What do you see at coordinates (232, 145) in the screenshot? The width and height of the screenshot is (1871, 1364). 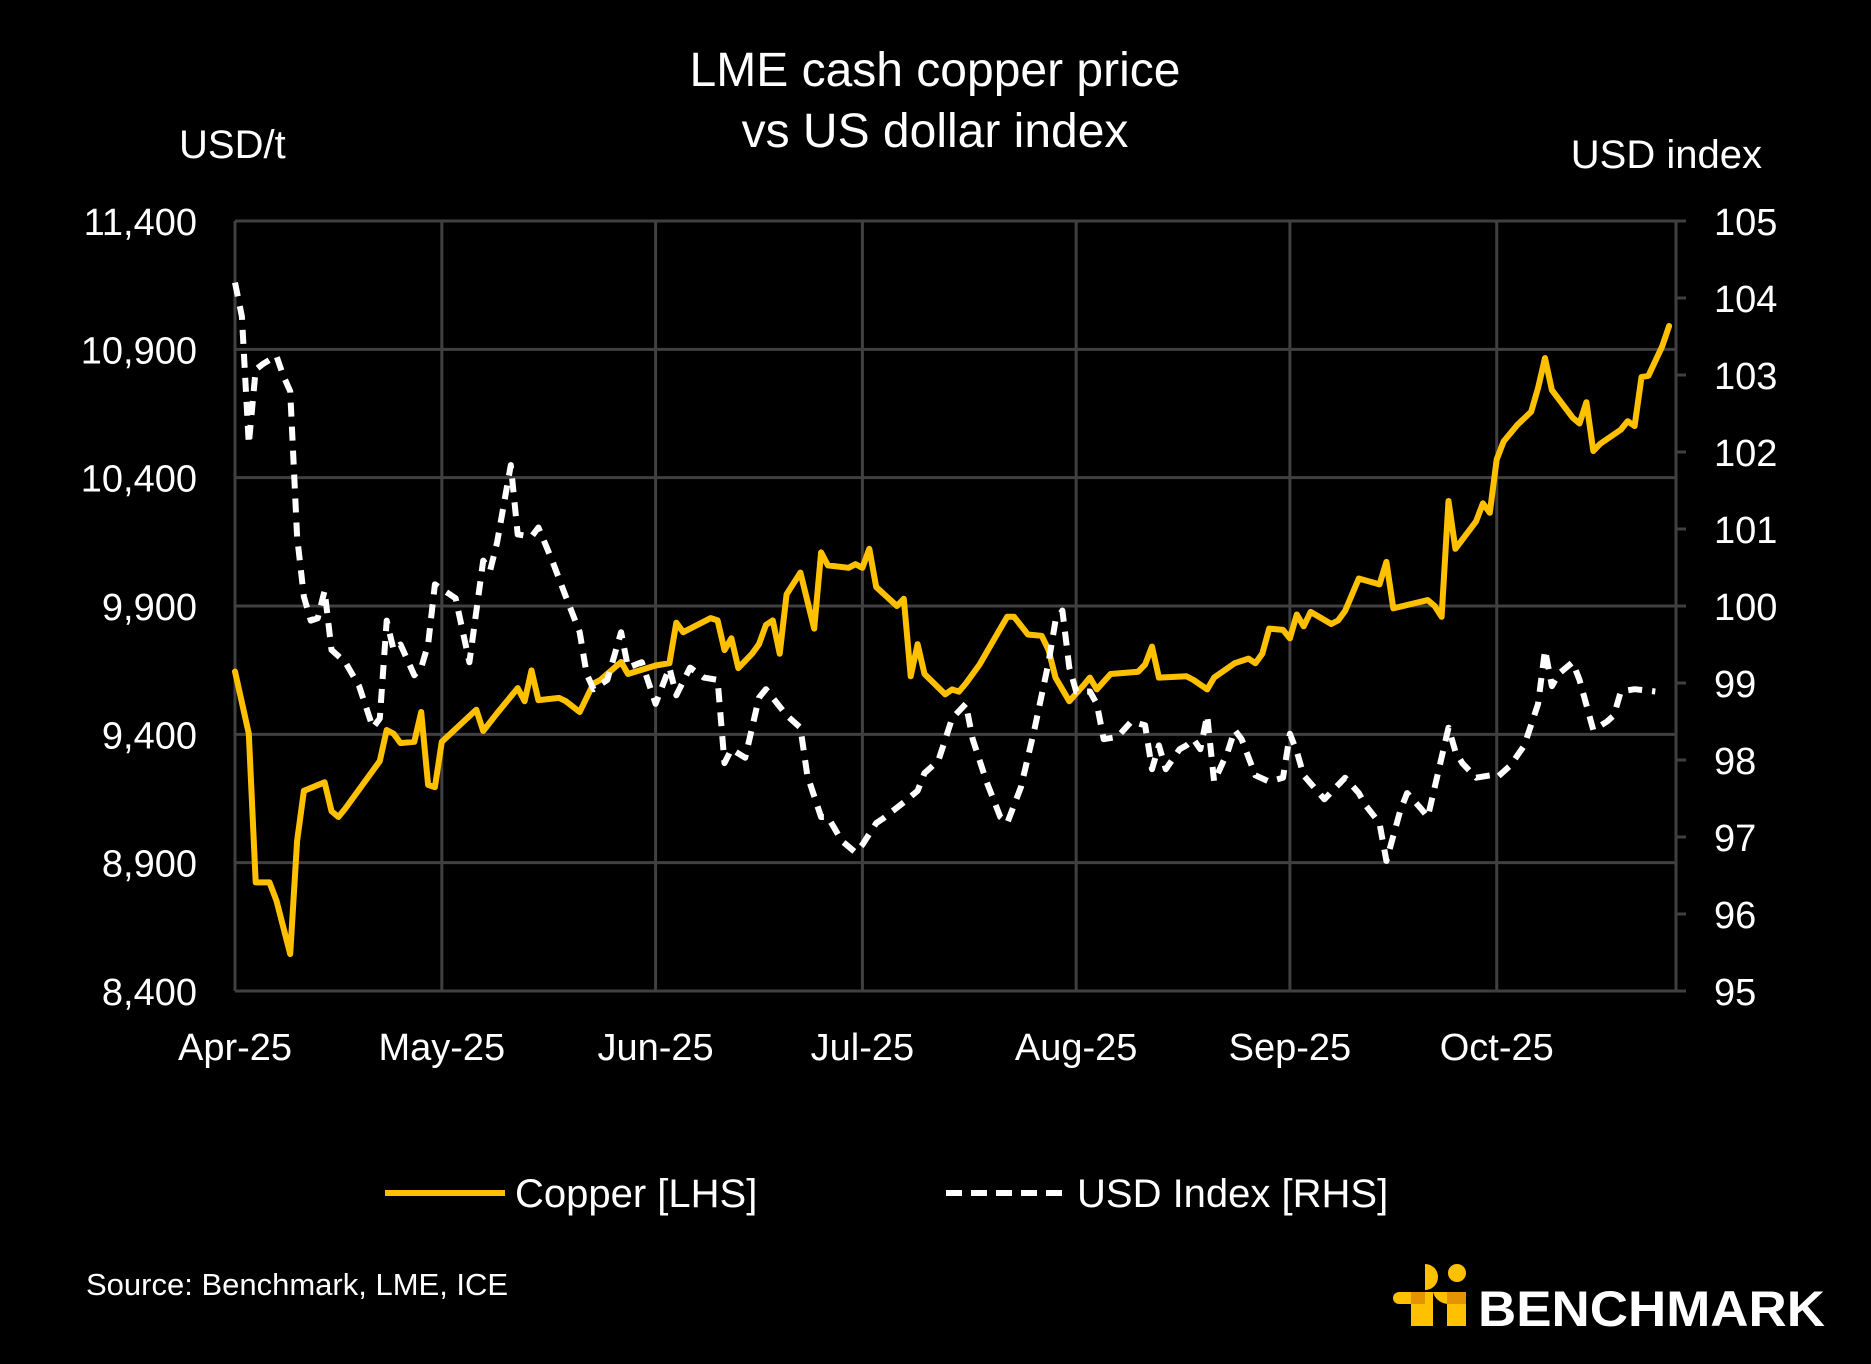 I see `y-axis-left-label: USD/t` at bounding box center [232, 145].